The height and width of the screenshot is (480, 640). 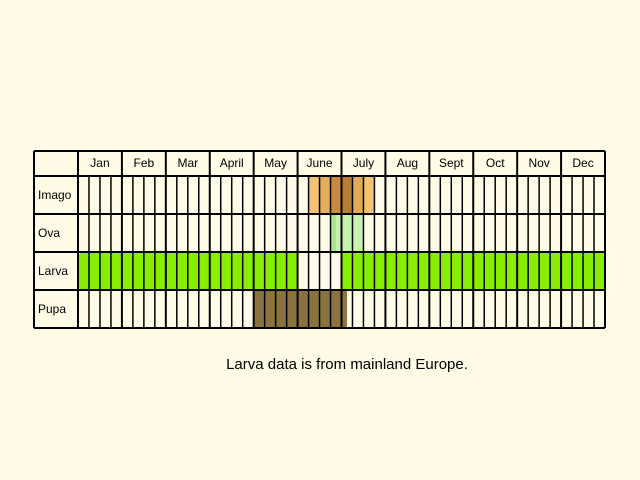 I want to click on month-label-aug: Aug, so click(x=407, y=163).